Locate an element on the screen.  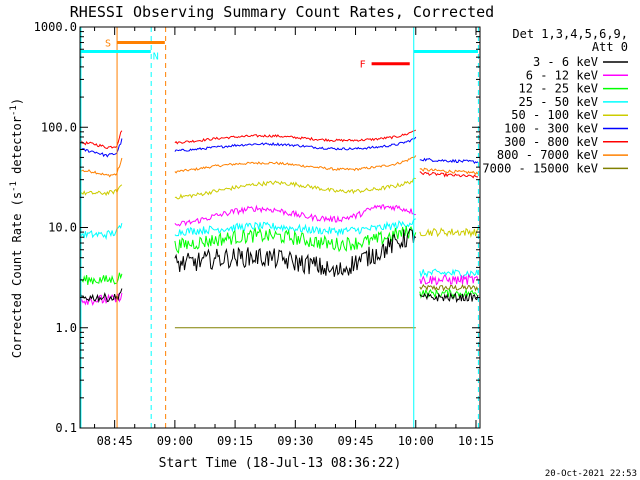
series-50-100keV-keV is located at coordinates (279, 208).